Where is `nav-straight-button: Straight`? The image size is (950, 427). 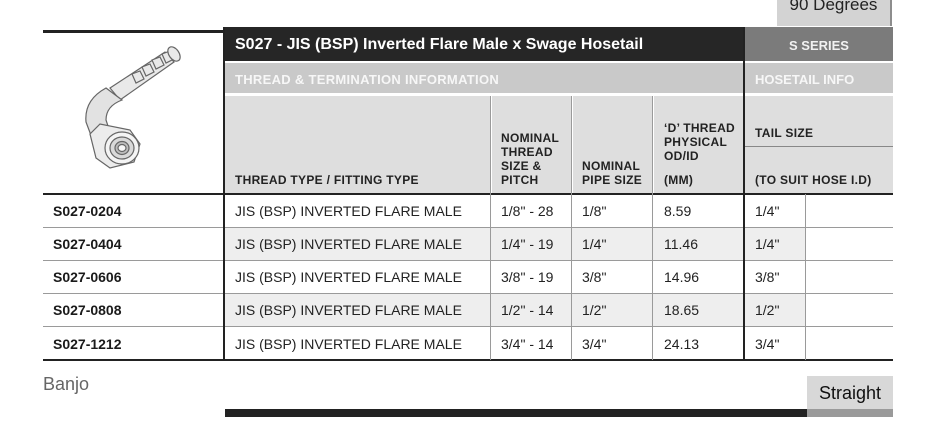
nav-straight-button: Straight is located at coordinates (850, 392).